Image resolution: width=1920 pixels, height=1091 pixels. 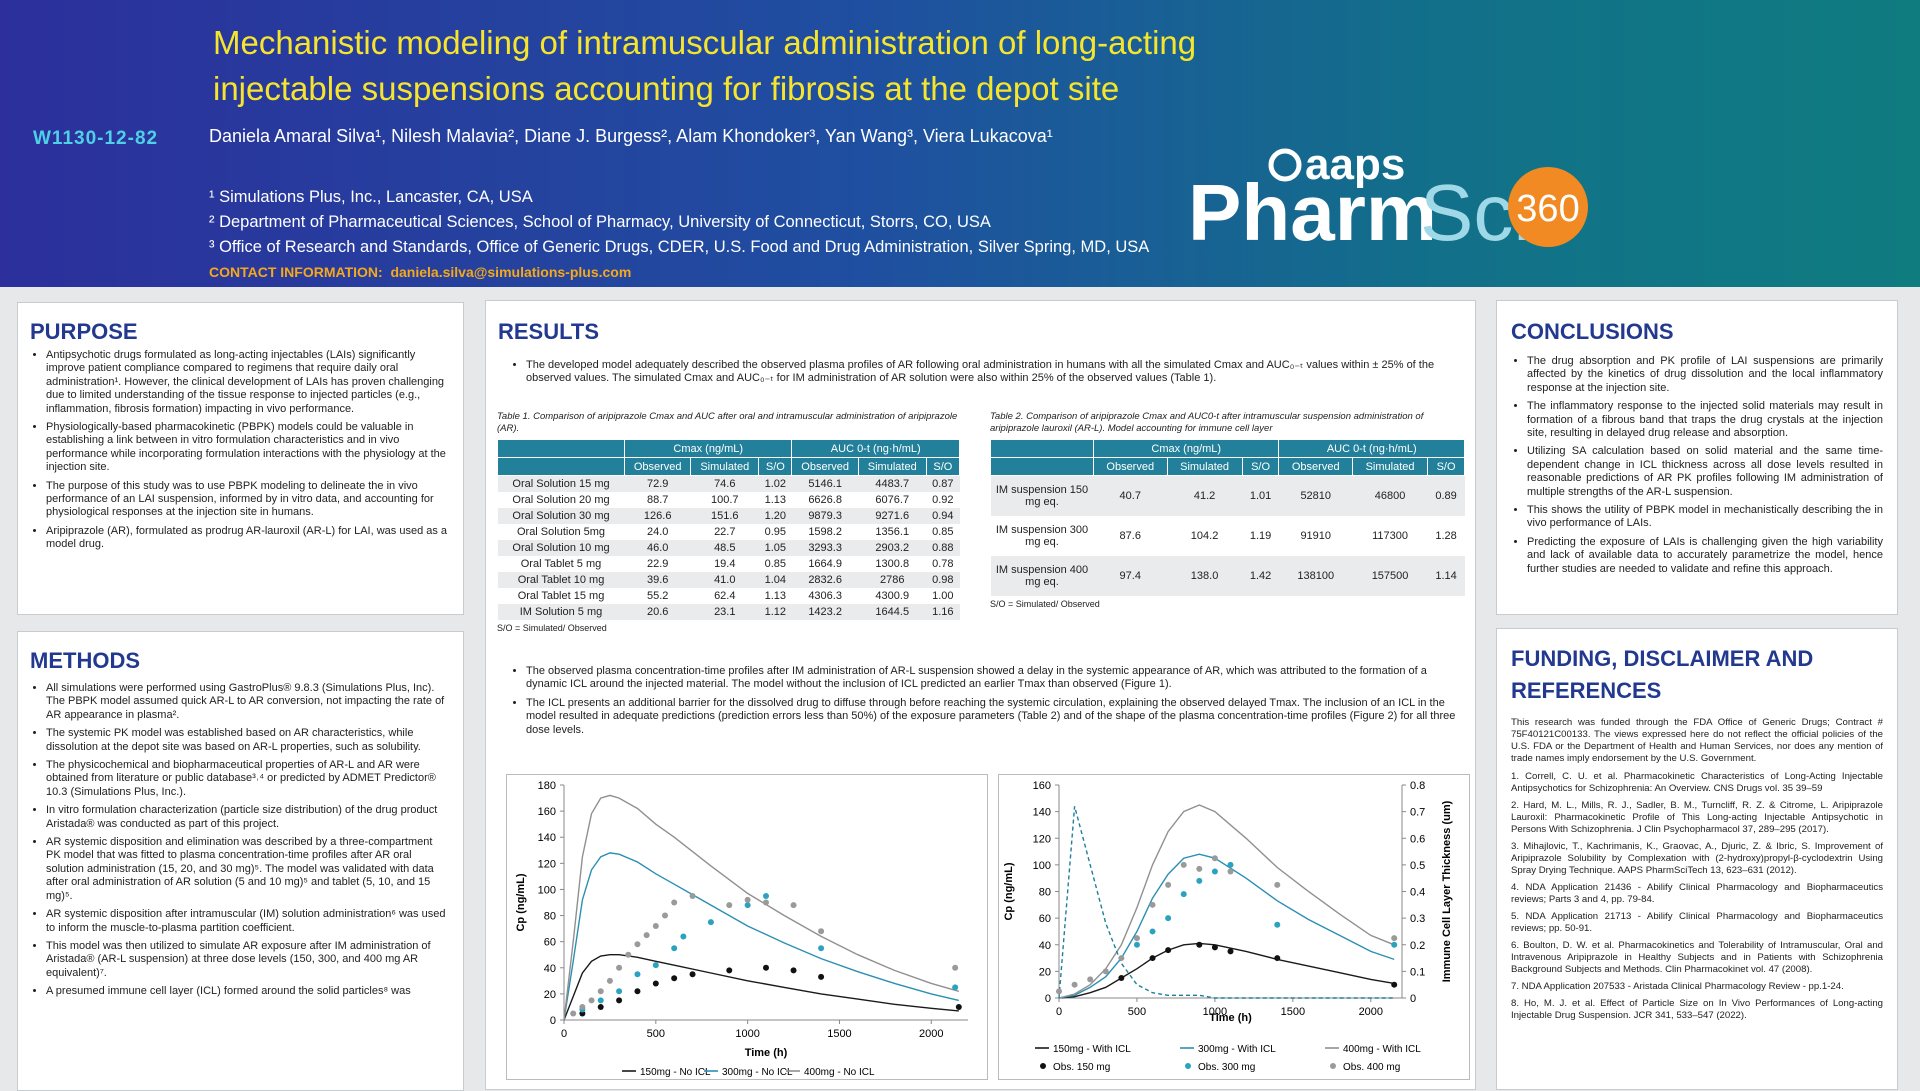 What do you see at coordinates (1390, 576) in the screenshot?
I see `table-cell: 157500` at bounding box center [1390, 576].